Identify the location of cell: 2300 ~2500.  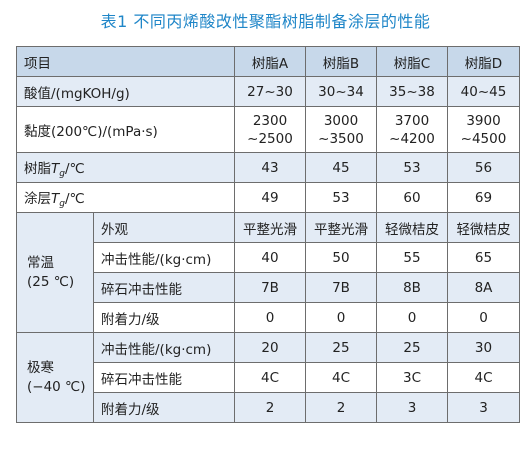
(270, 129).